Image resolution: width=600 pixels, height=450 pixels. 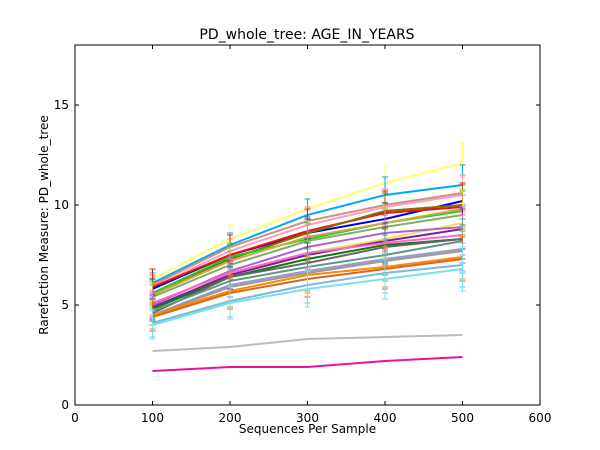 What do you see at coordinates (230, 418) in the screenshot?
I see `x-tick-label: 200` at bounding box center [230, 418].